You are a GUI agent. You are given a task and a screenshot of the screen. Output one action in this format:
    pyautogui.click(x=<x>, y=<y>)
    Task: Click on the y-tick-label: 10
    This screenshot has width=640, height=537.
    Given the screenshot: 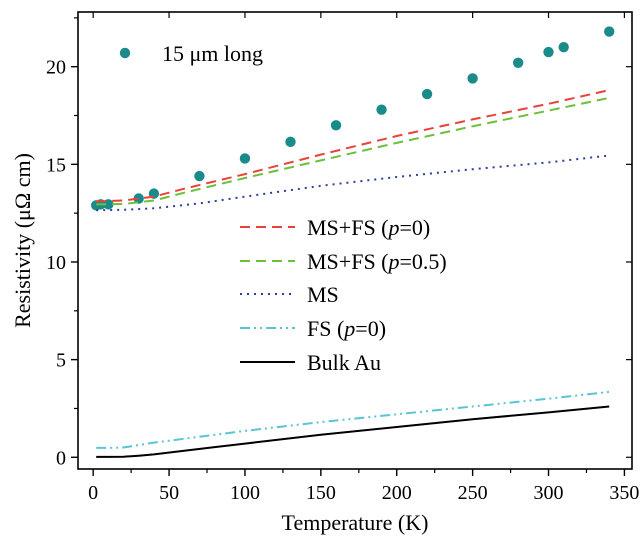 What is the action you would take?
    pyautogui.click(x=56, y=263)
    